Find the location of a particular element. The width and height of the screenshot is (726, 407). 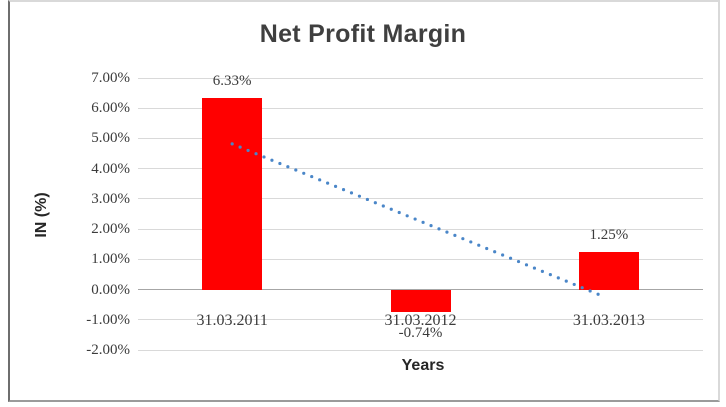

y-tick-label: -2.00% is located at coordinates (108, 350).